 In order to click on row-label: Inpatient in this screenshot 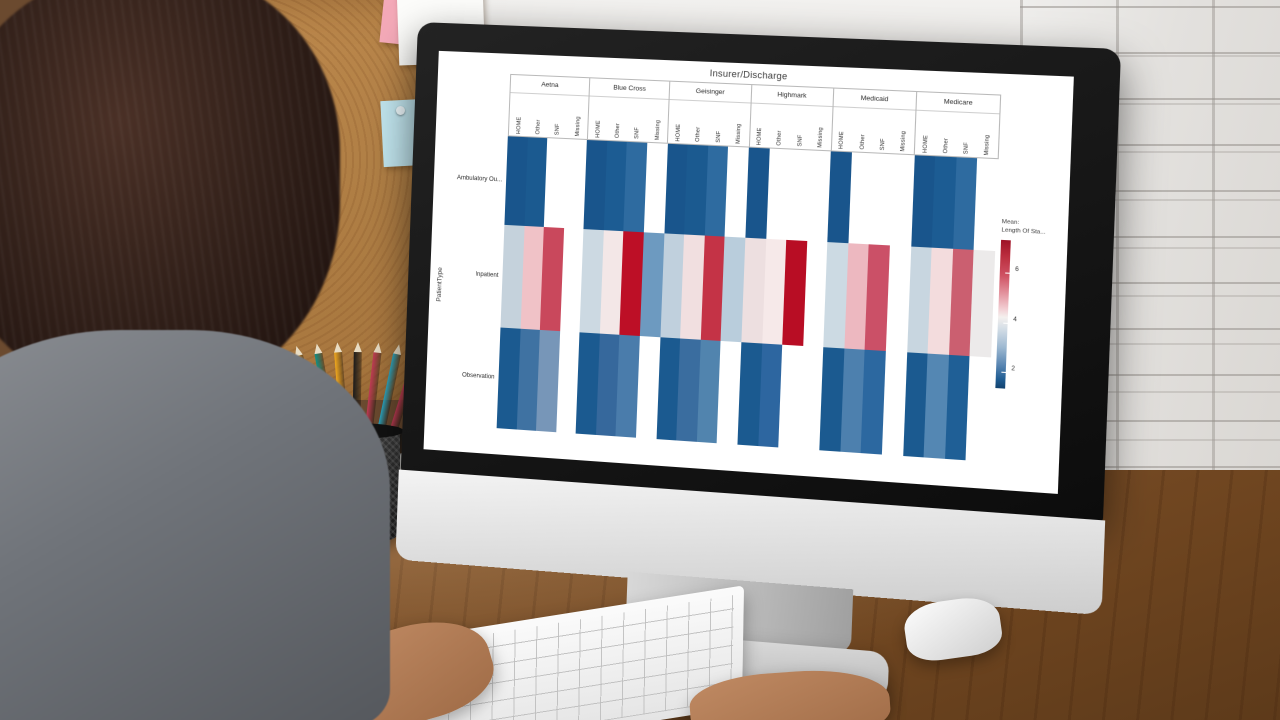, I will do `click(487, 275)`.